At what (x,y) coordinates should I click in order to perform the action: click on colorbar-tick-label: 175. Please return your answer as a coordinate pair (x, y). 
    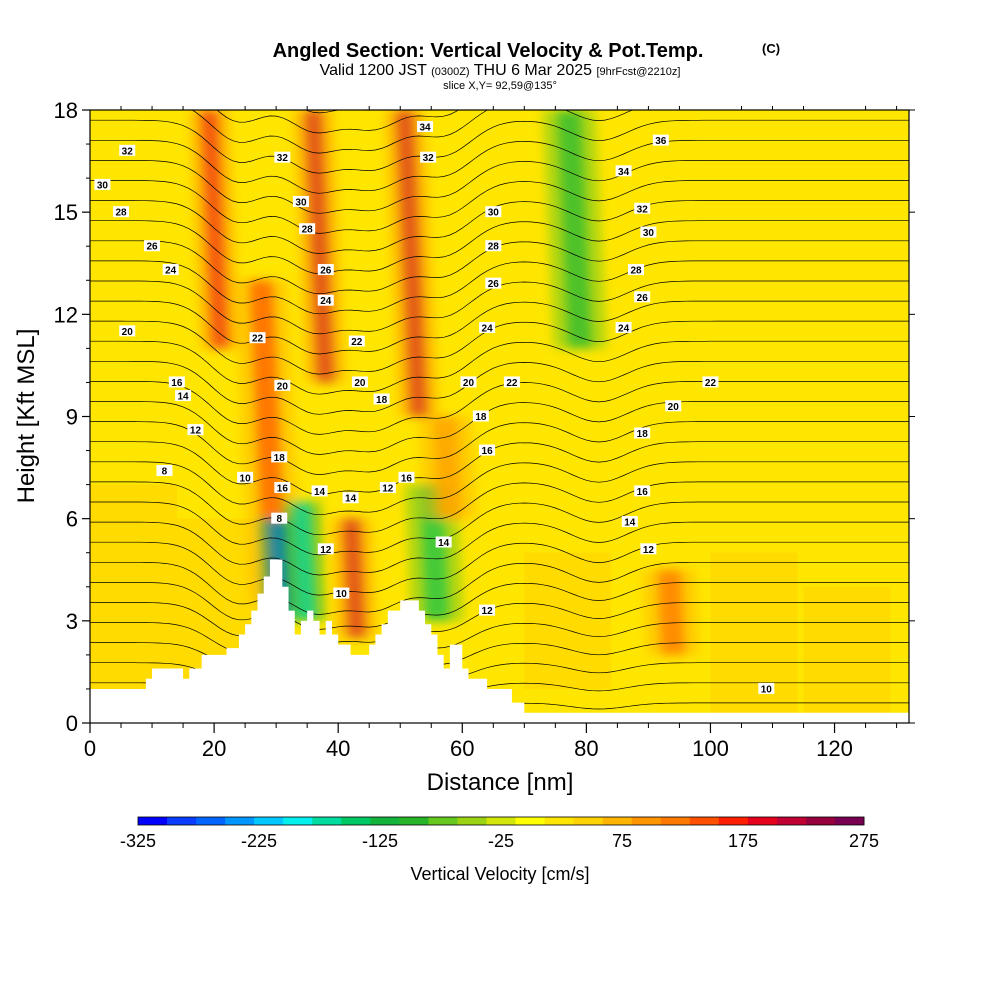
    Looking at the image, I should click on (743, 841).